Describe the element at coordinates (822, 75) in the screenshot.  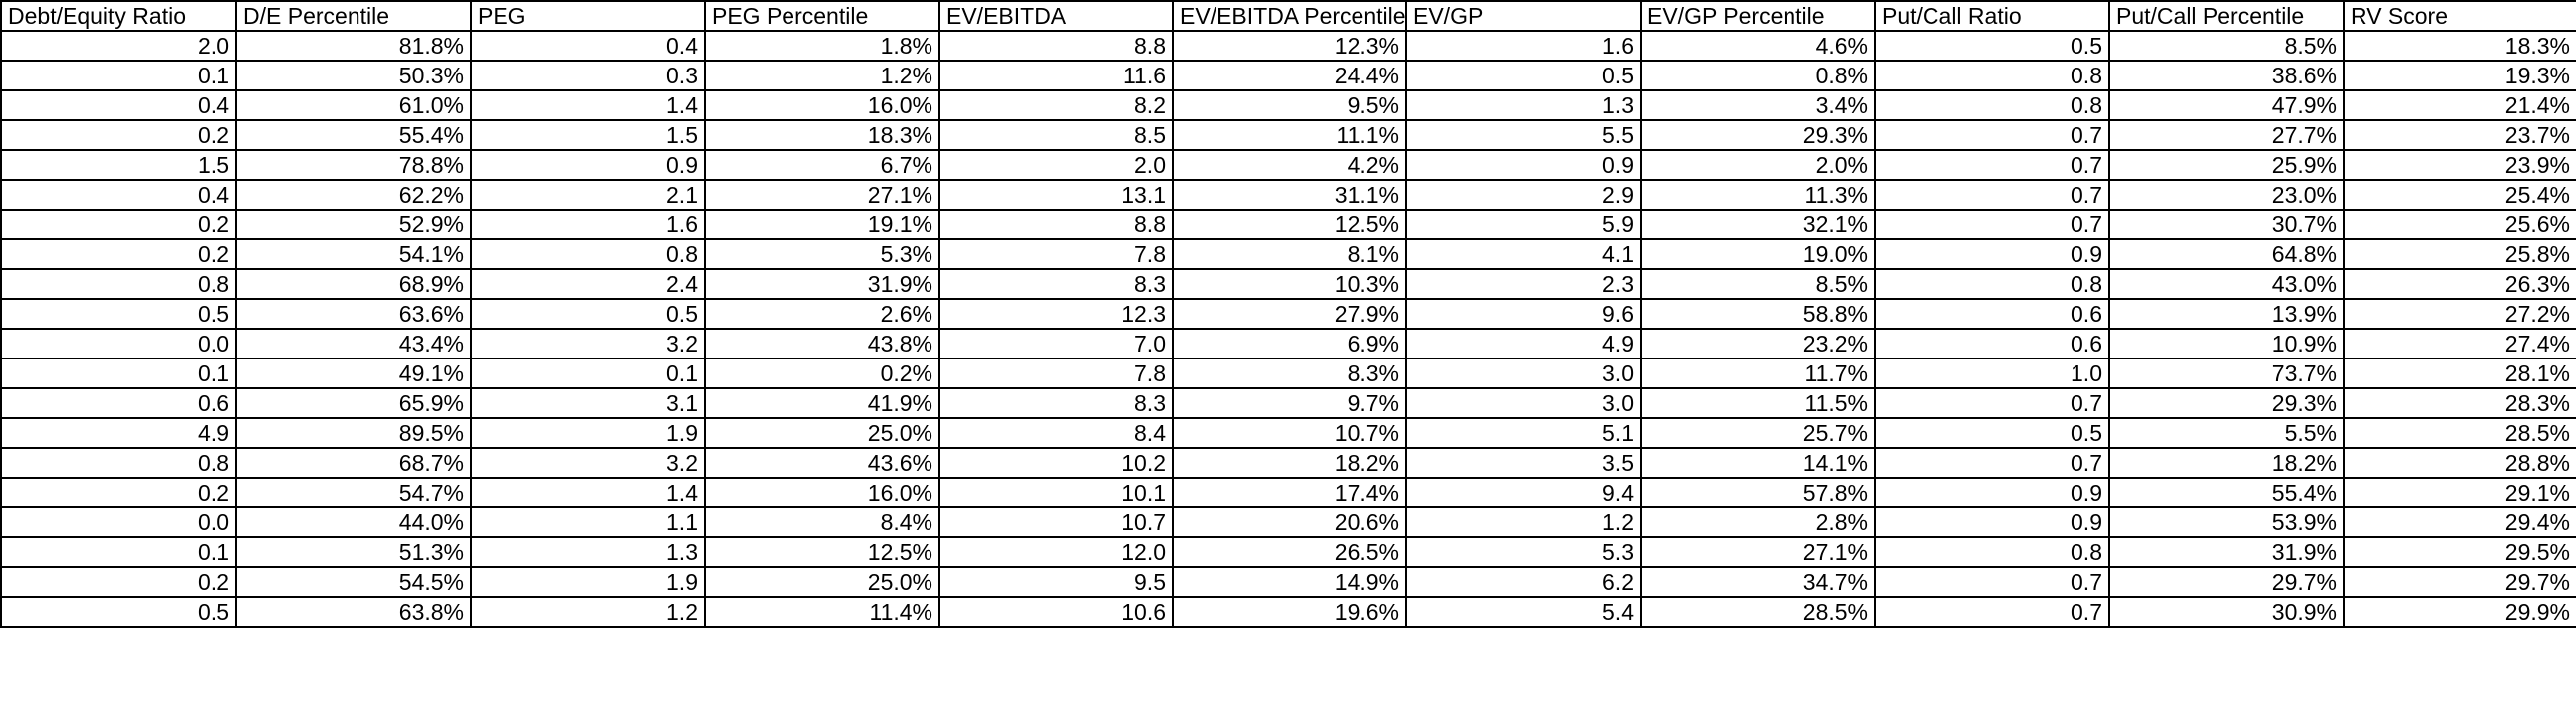
I see `cell-peg-percentile: 1.2%` at that location.